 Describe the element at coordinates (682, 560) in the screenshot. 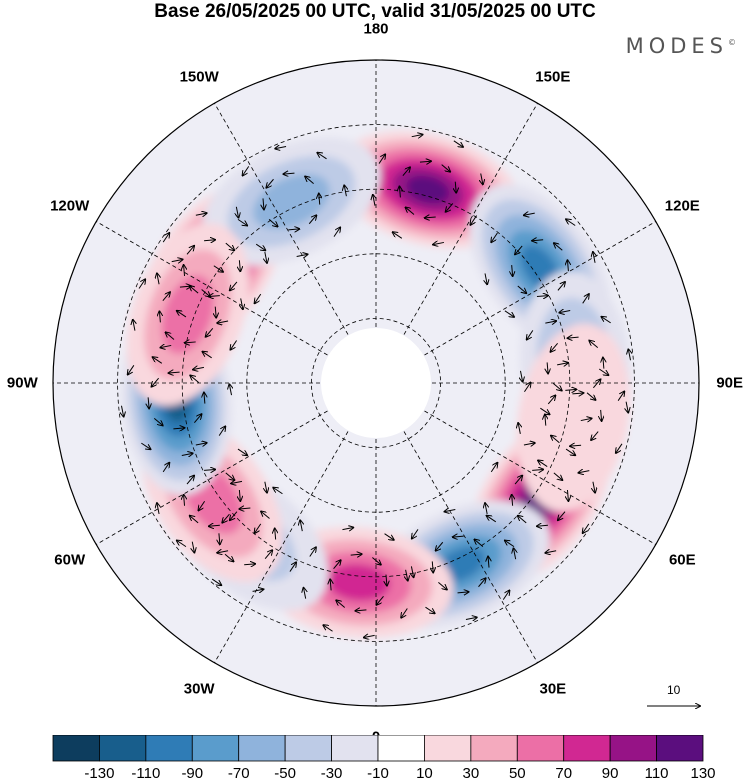

I see `longitude-label-60e: 60E` at that location.